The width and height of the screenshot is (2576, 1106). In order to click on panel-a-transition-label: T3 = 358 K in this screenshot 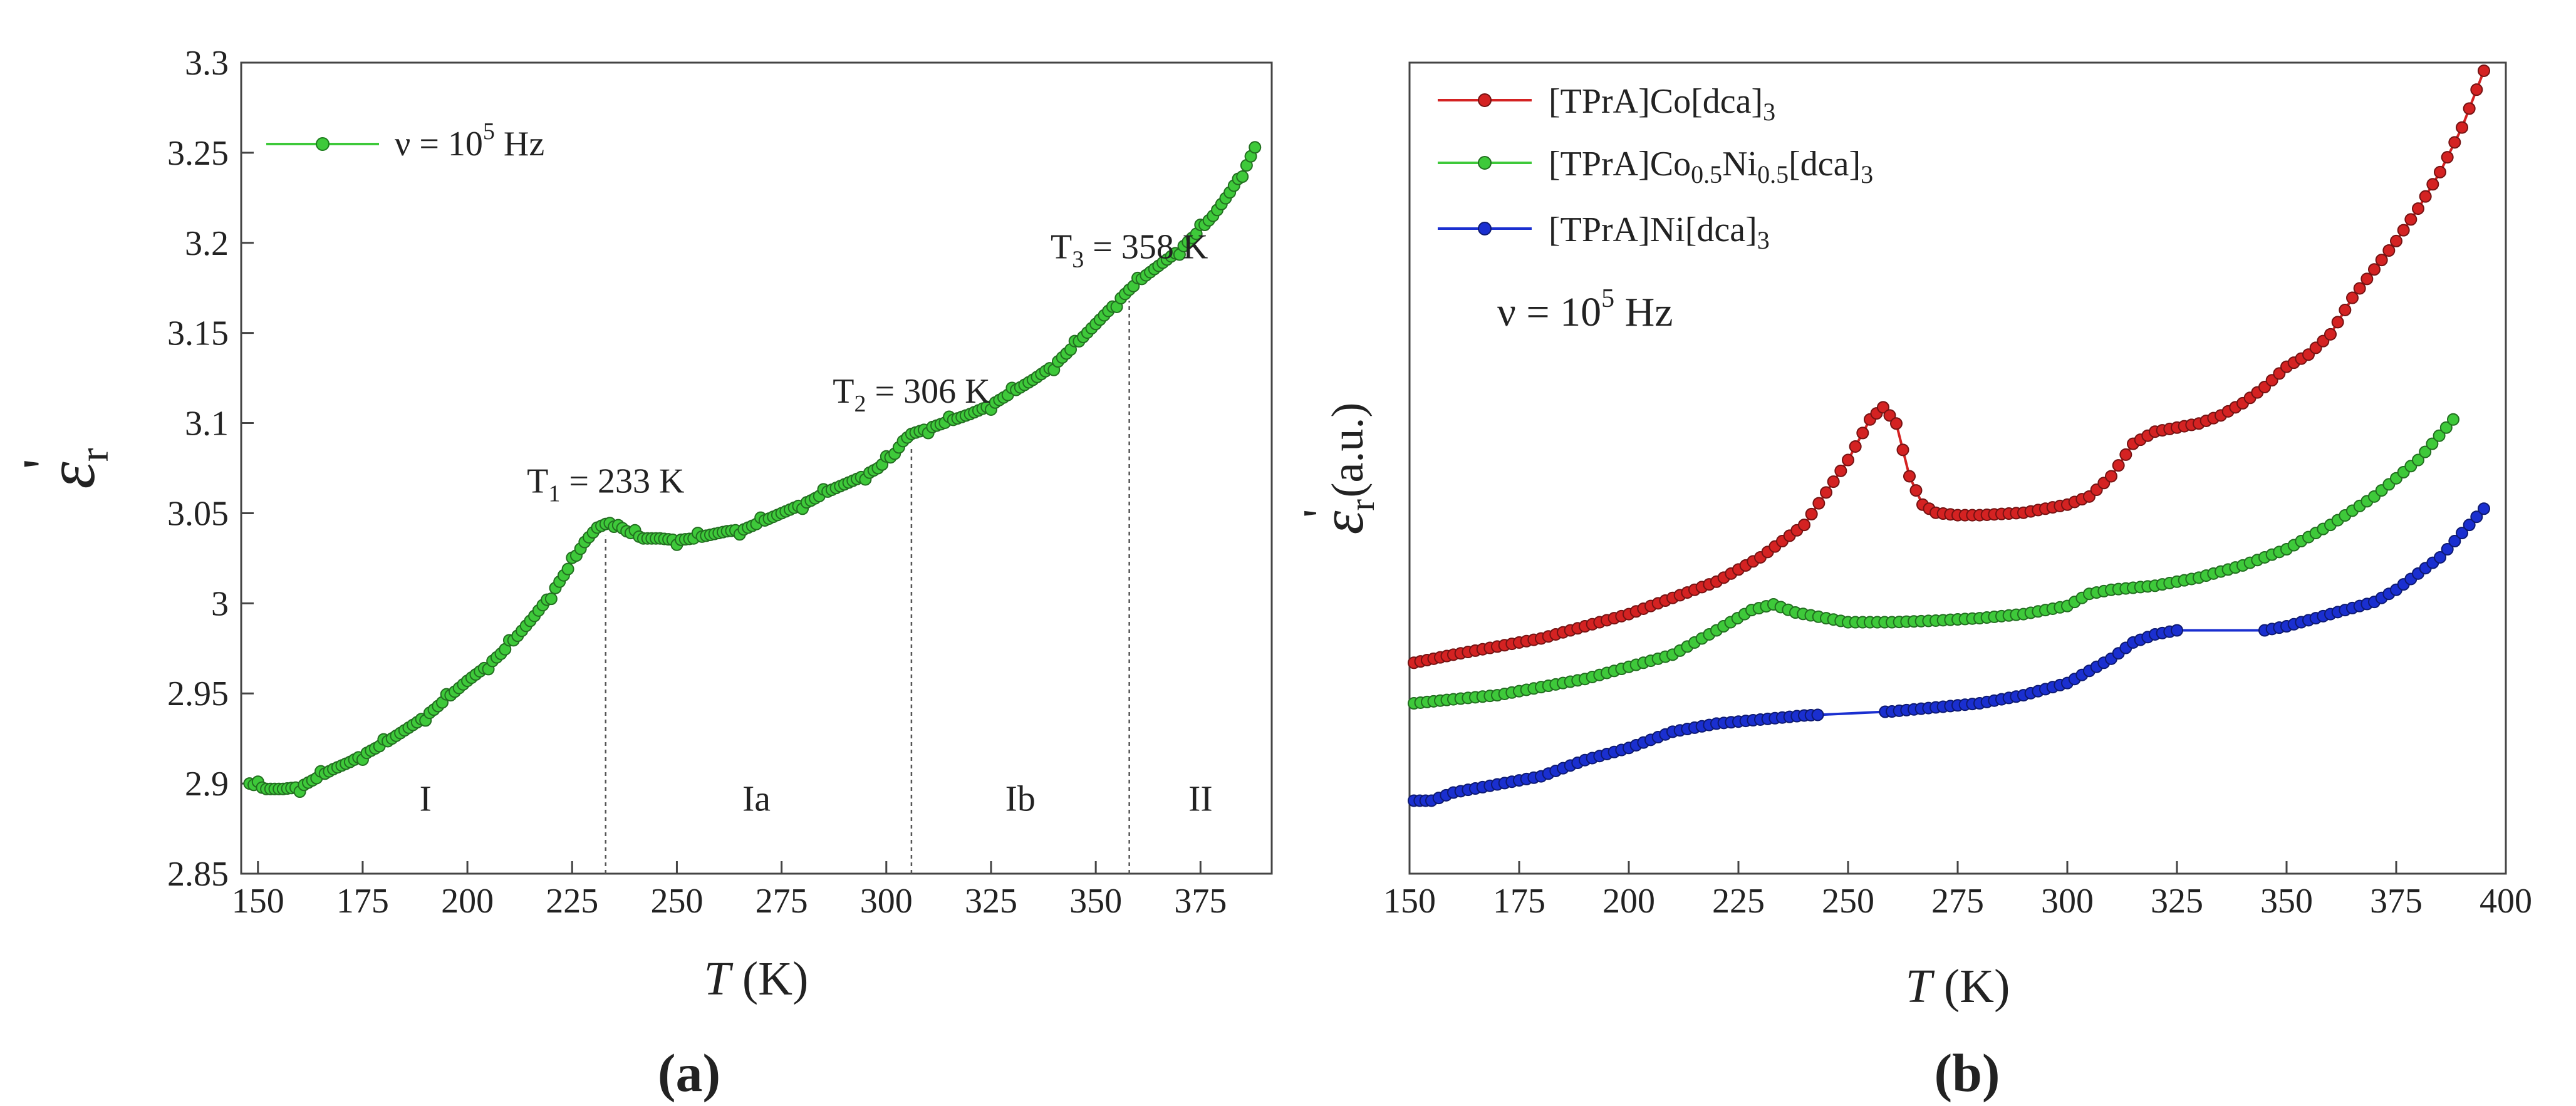, I will do `click(1129, 250)`.